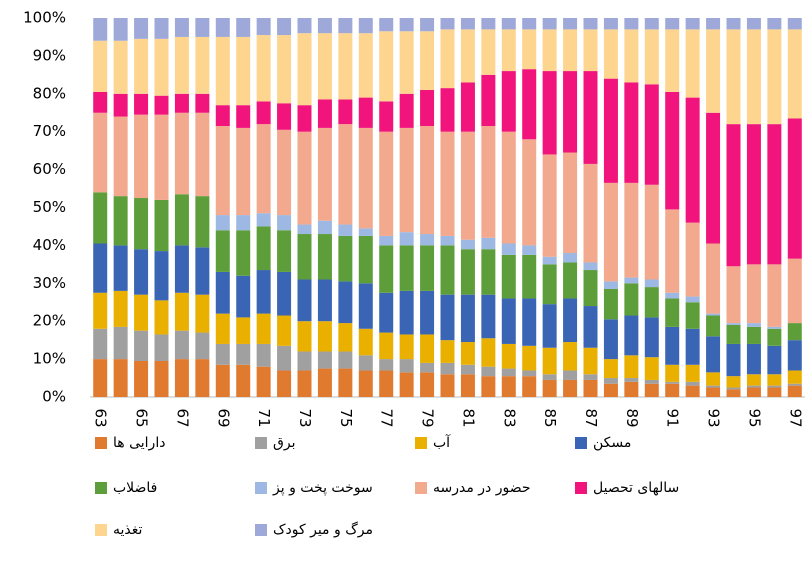 The height and width of the screenshot is (583, 807). I want to click on x-tick-label: 73, so click(305, 417).